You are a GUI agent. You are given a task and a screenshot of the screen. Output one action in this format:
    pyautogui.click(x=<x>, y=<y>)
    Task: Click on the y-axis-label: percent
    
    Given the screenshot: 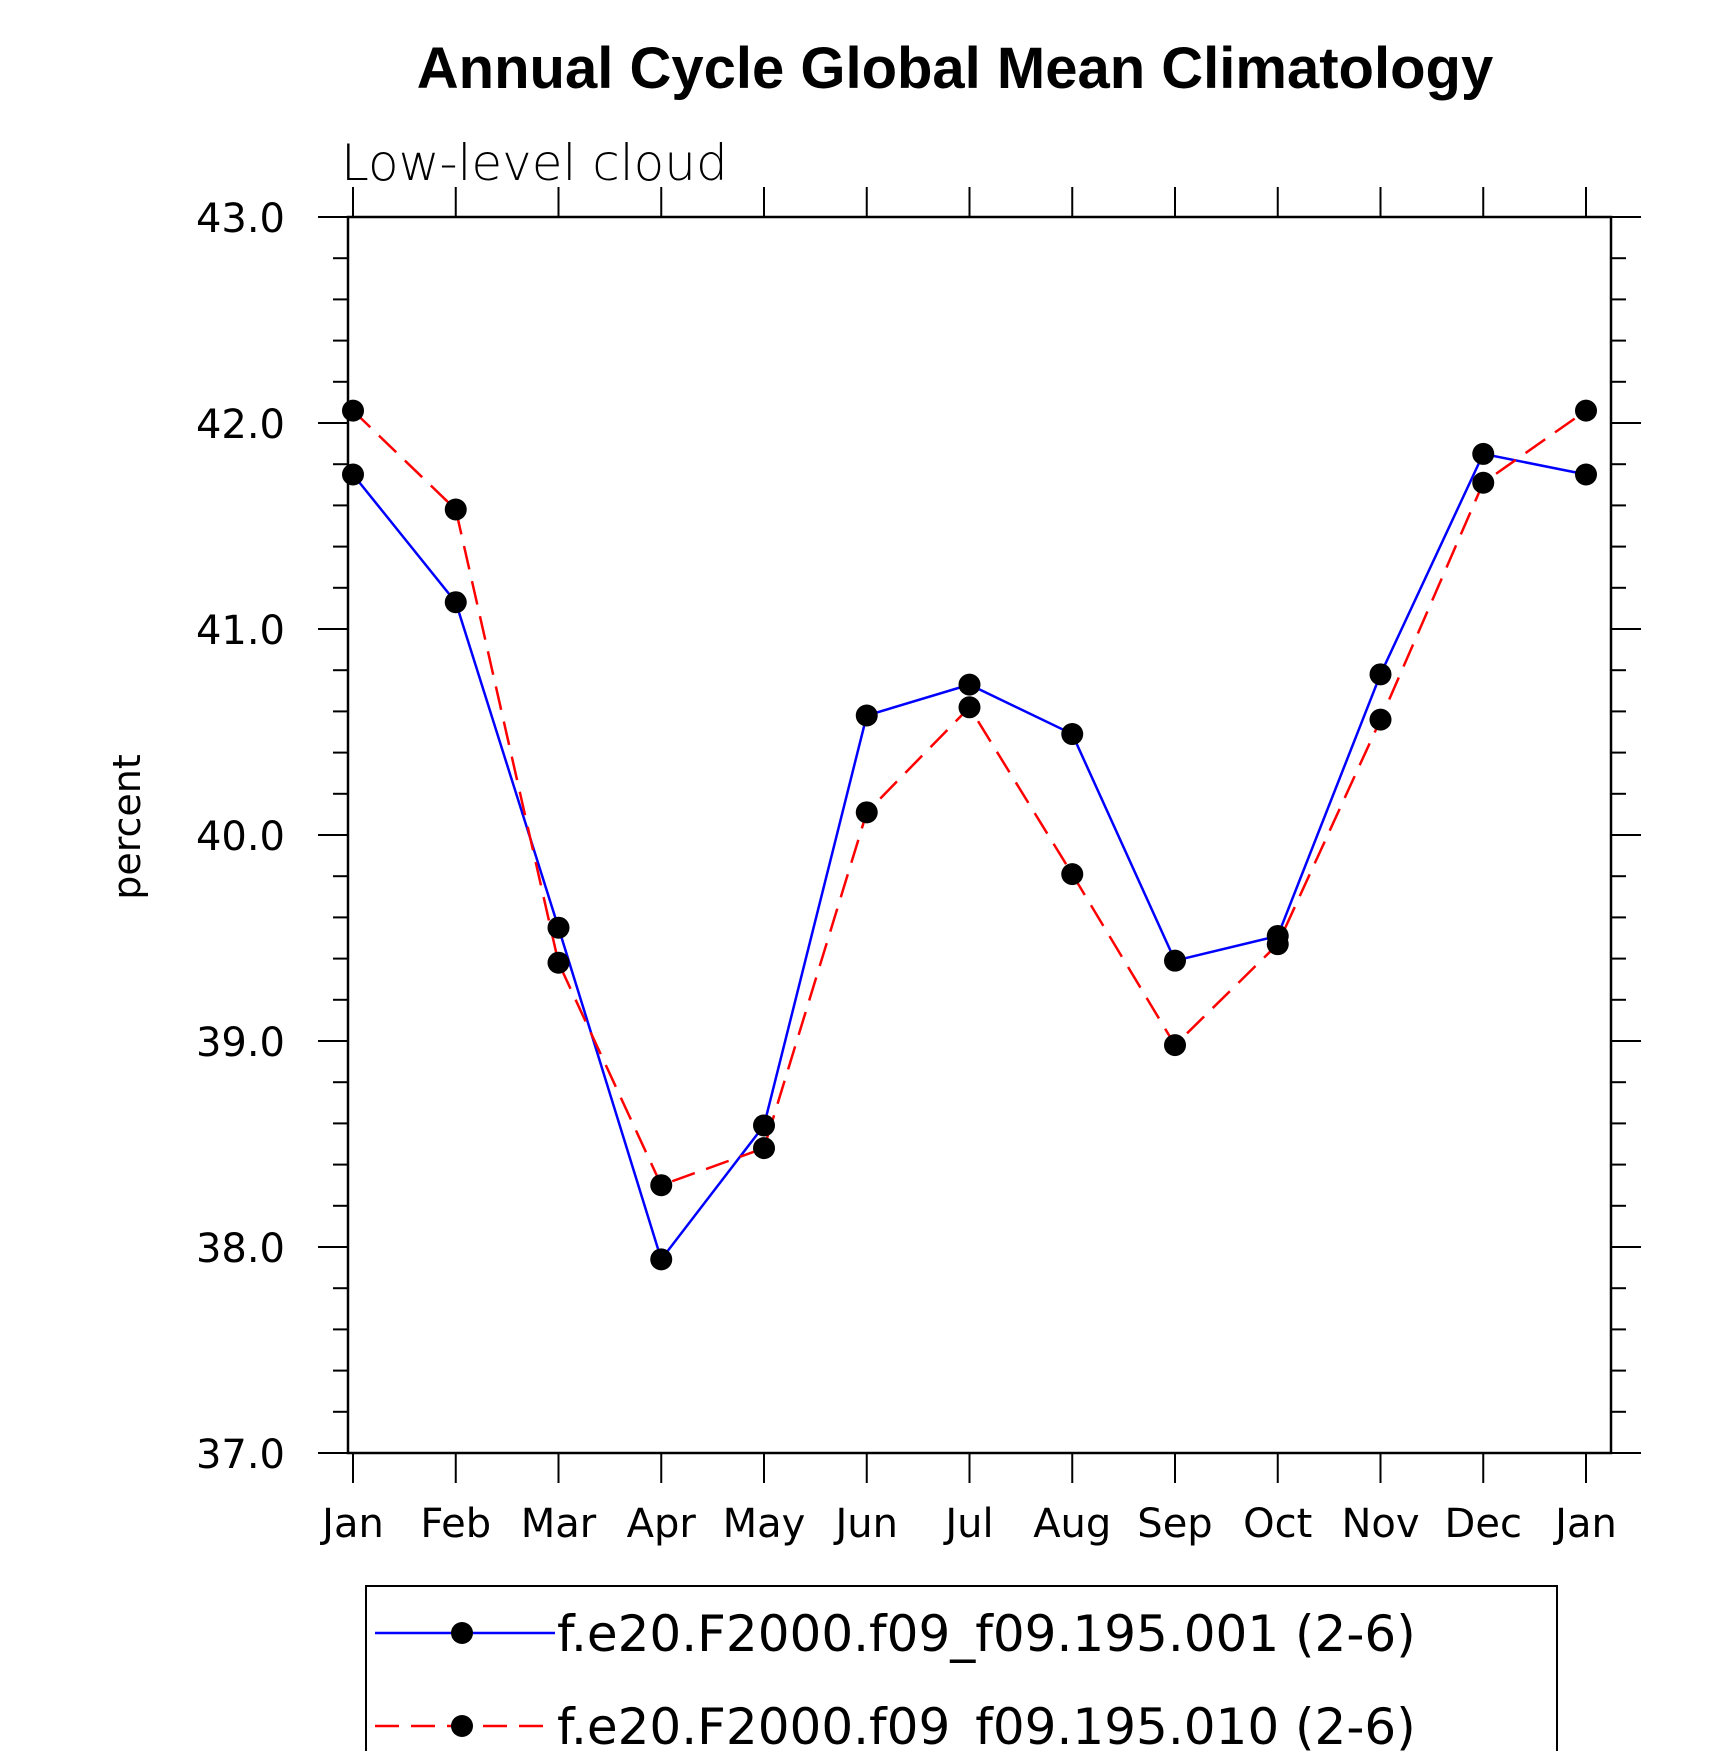 What is the action you would take?
    pyautogui.click(x=127, y=827)
    